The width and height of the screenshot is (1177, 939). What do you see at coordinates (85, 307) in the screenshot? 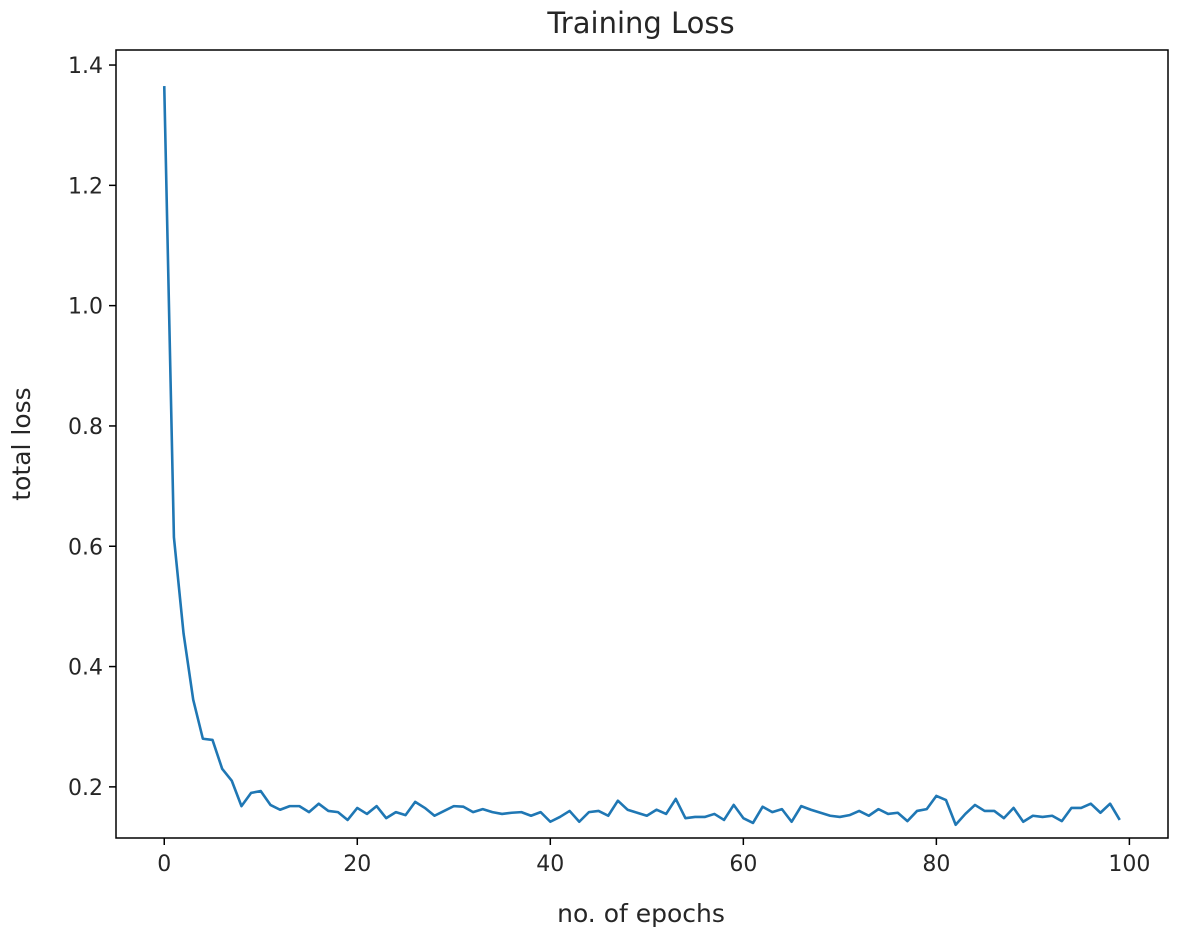
I see `y-tick-label: 1.0` at bounding box center [85, 307].